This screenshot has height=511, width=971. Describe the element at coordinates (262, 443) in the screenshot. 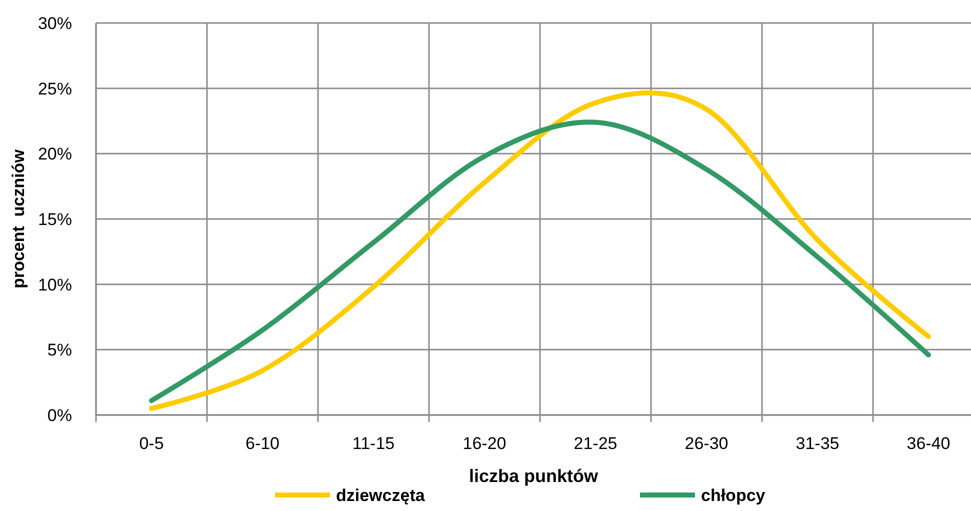

I see `x-tick-label: 6-10` at that location.